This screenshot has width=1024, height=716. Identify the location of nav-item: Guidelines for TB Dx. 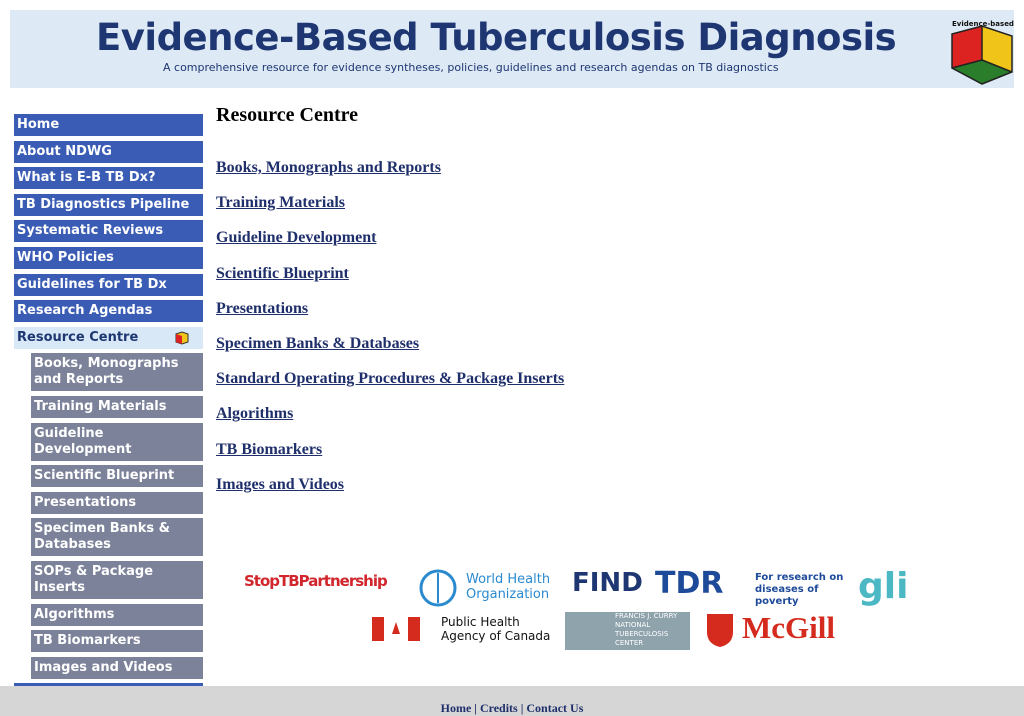
(108, 284).